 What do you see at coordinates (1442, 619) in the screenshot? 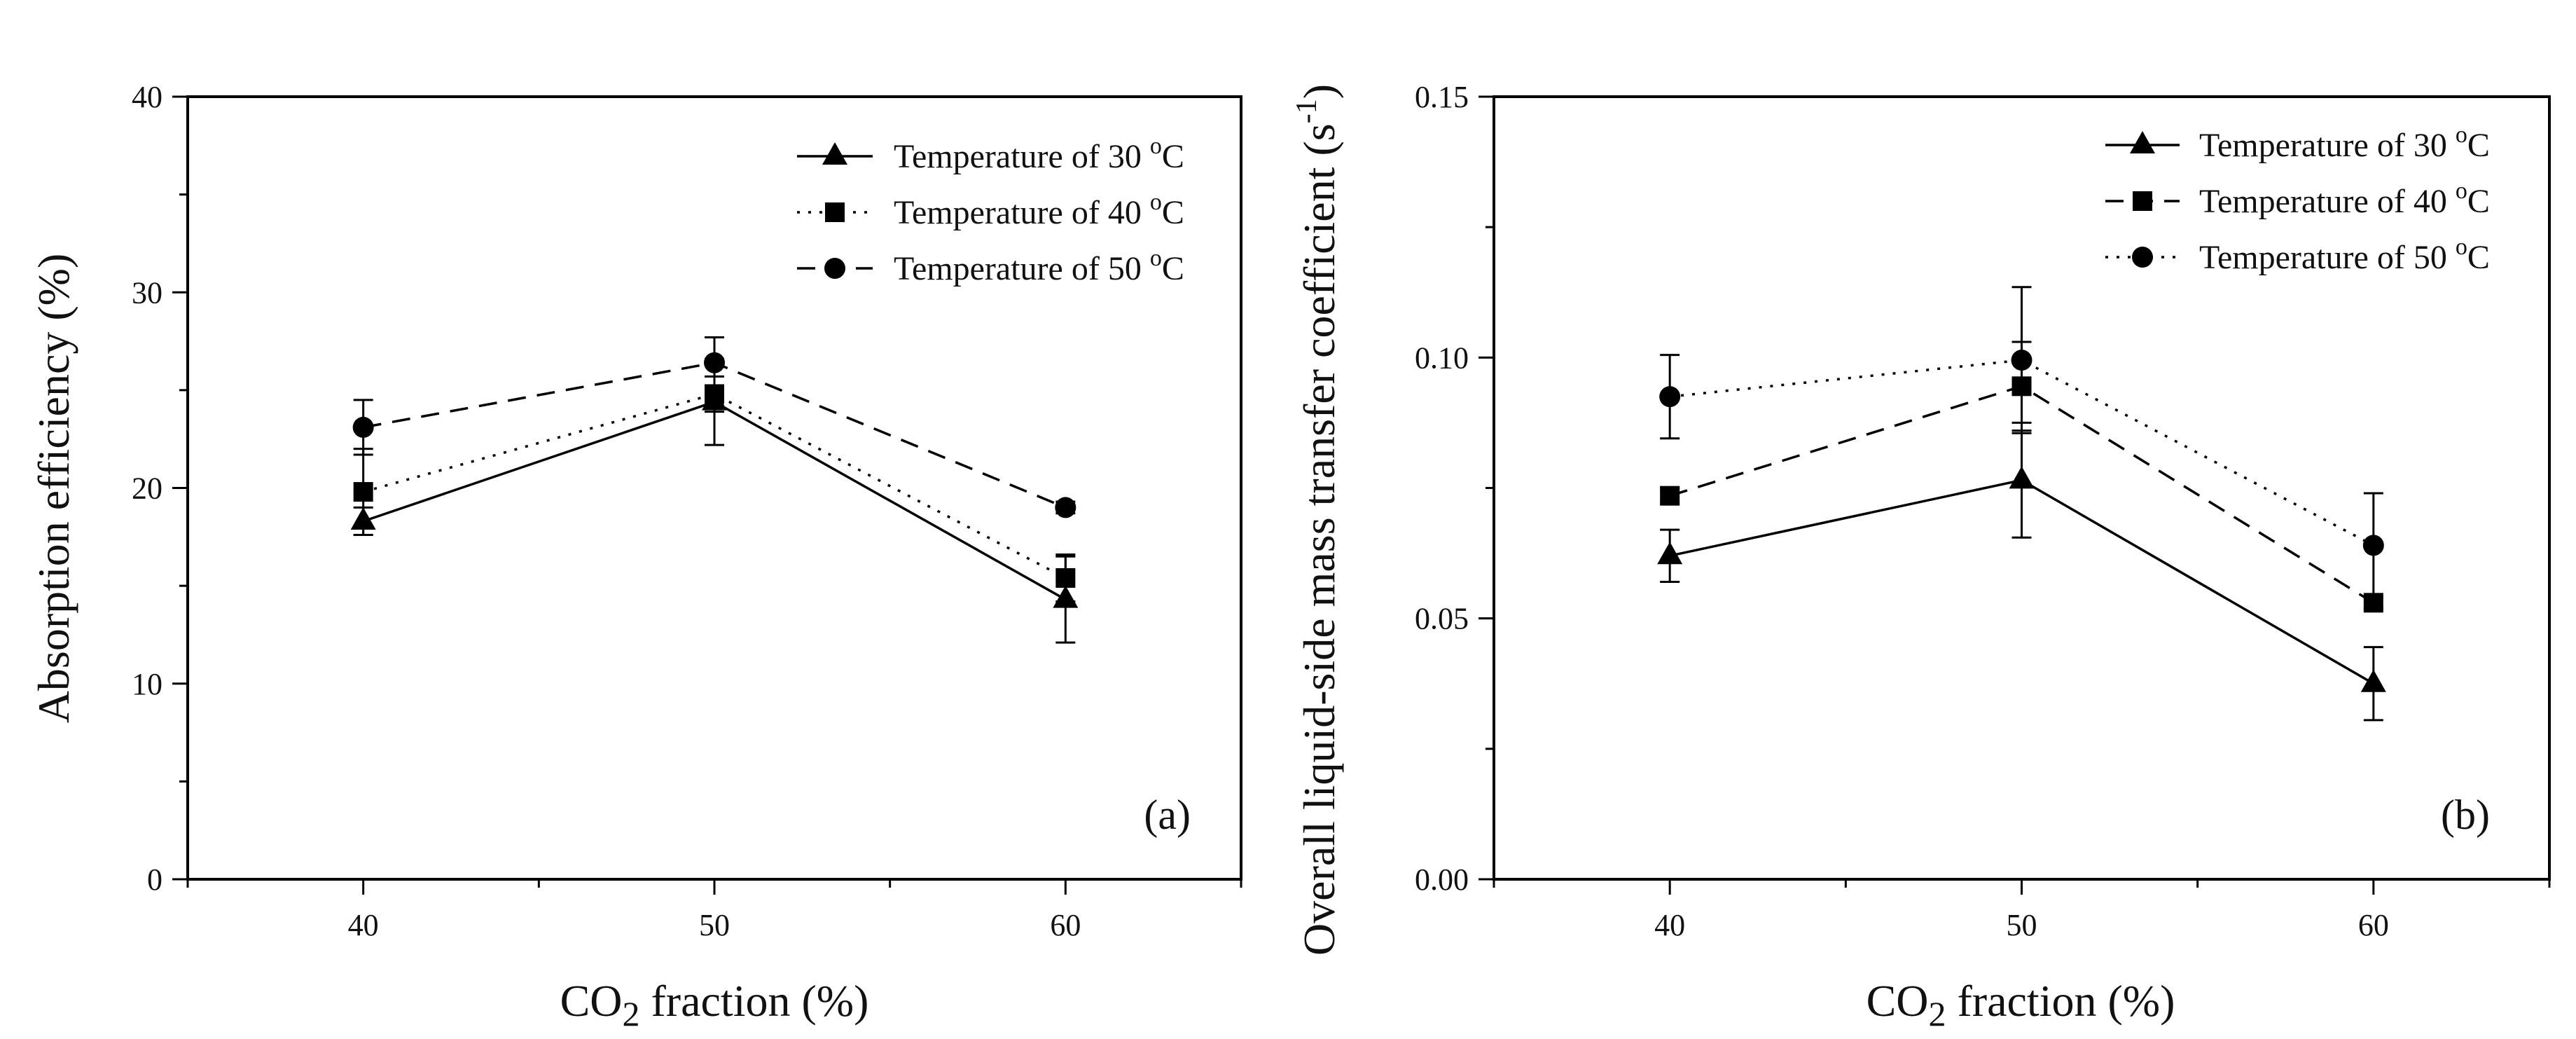
I see `y-tick-label: 0.05` at bounding box center [1442, 619].